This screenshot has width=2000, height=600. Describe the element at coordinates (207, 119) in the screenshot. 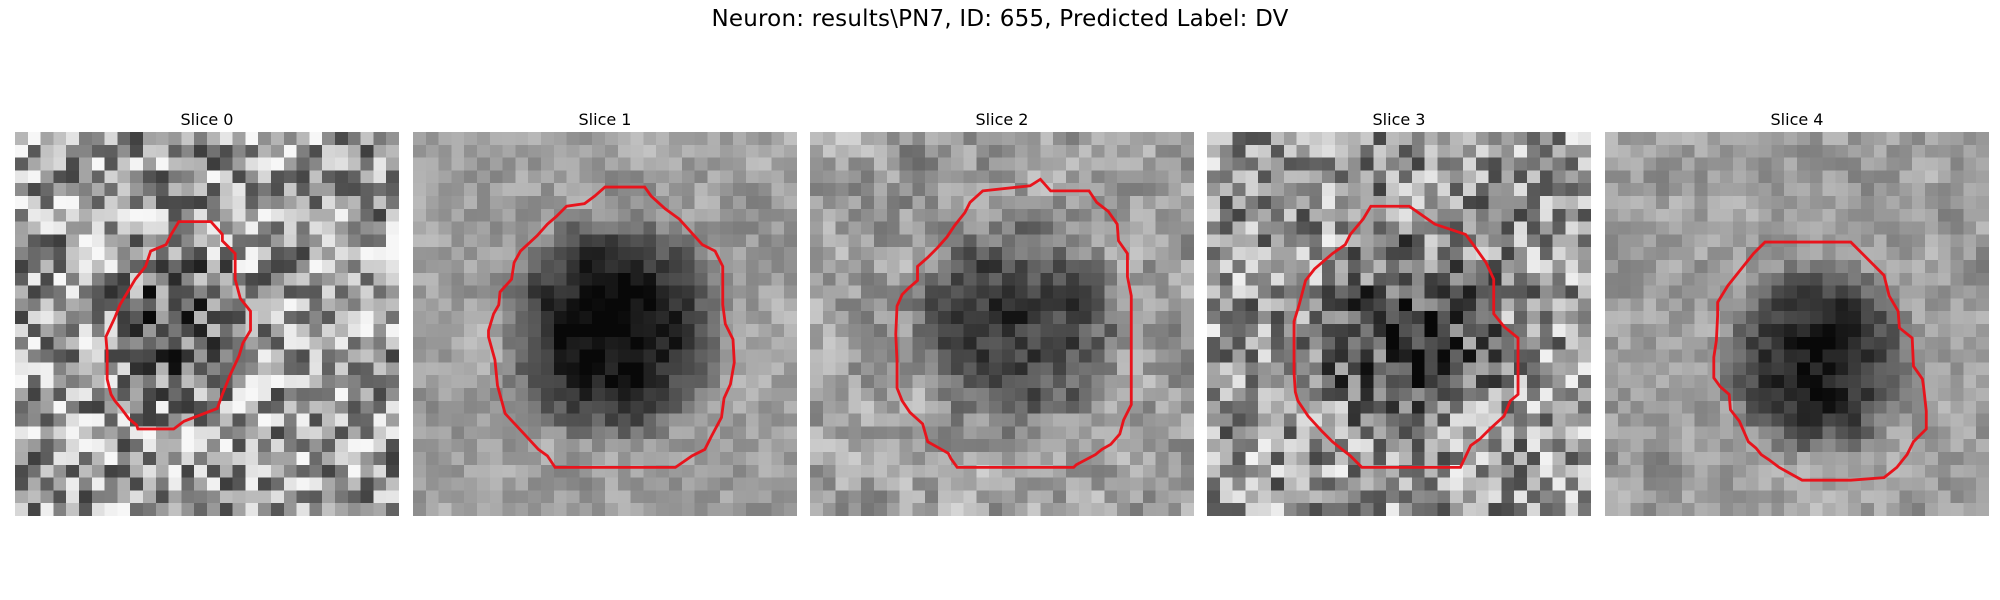

I see `slice-title-0: Slice 0` at that location.